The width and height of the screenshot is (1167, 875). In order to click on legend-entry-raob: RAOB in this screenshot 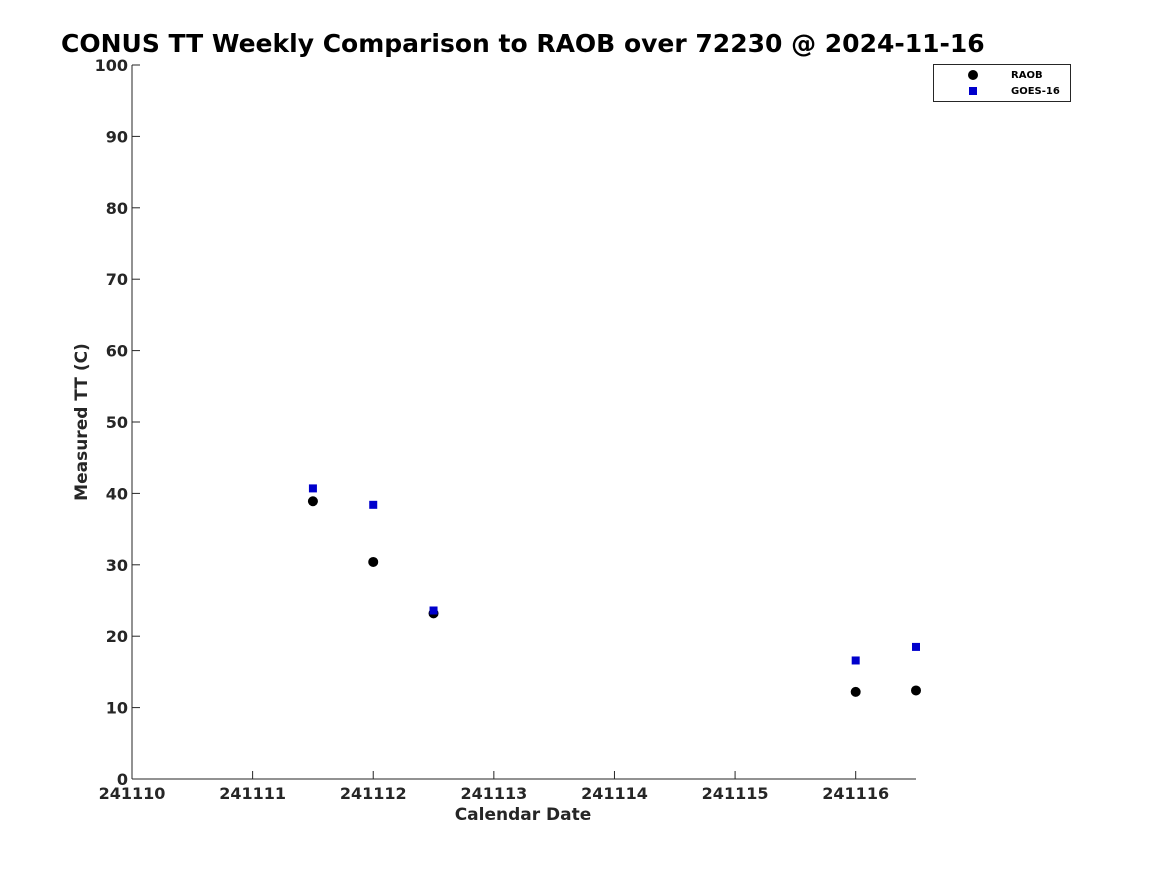, I will do `click(1027, 75)`.